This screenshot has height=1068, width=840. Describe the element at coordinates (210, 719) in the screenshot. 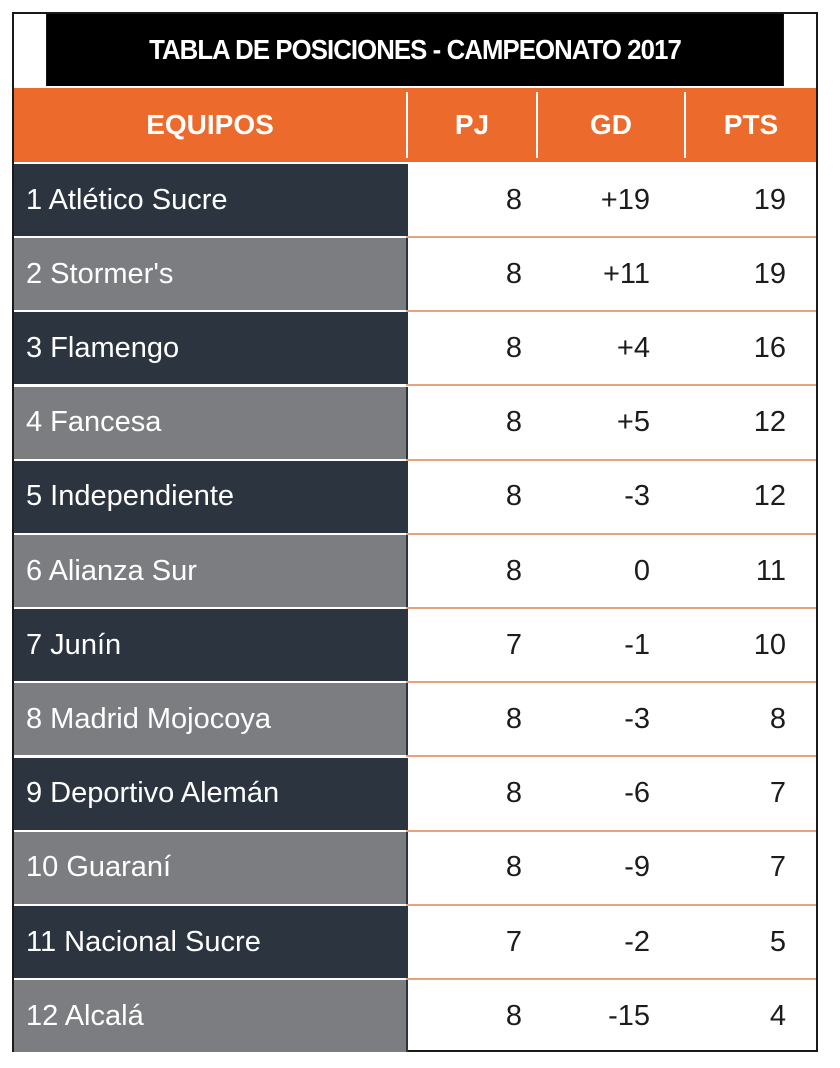

I see `team-name: 8 Madrid Mojocoya` at that location.